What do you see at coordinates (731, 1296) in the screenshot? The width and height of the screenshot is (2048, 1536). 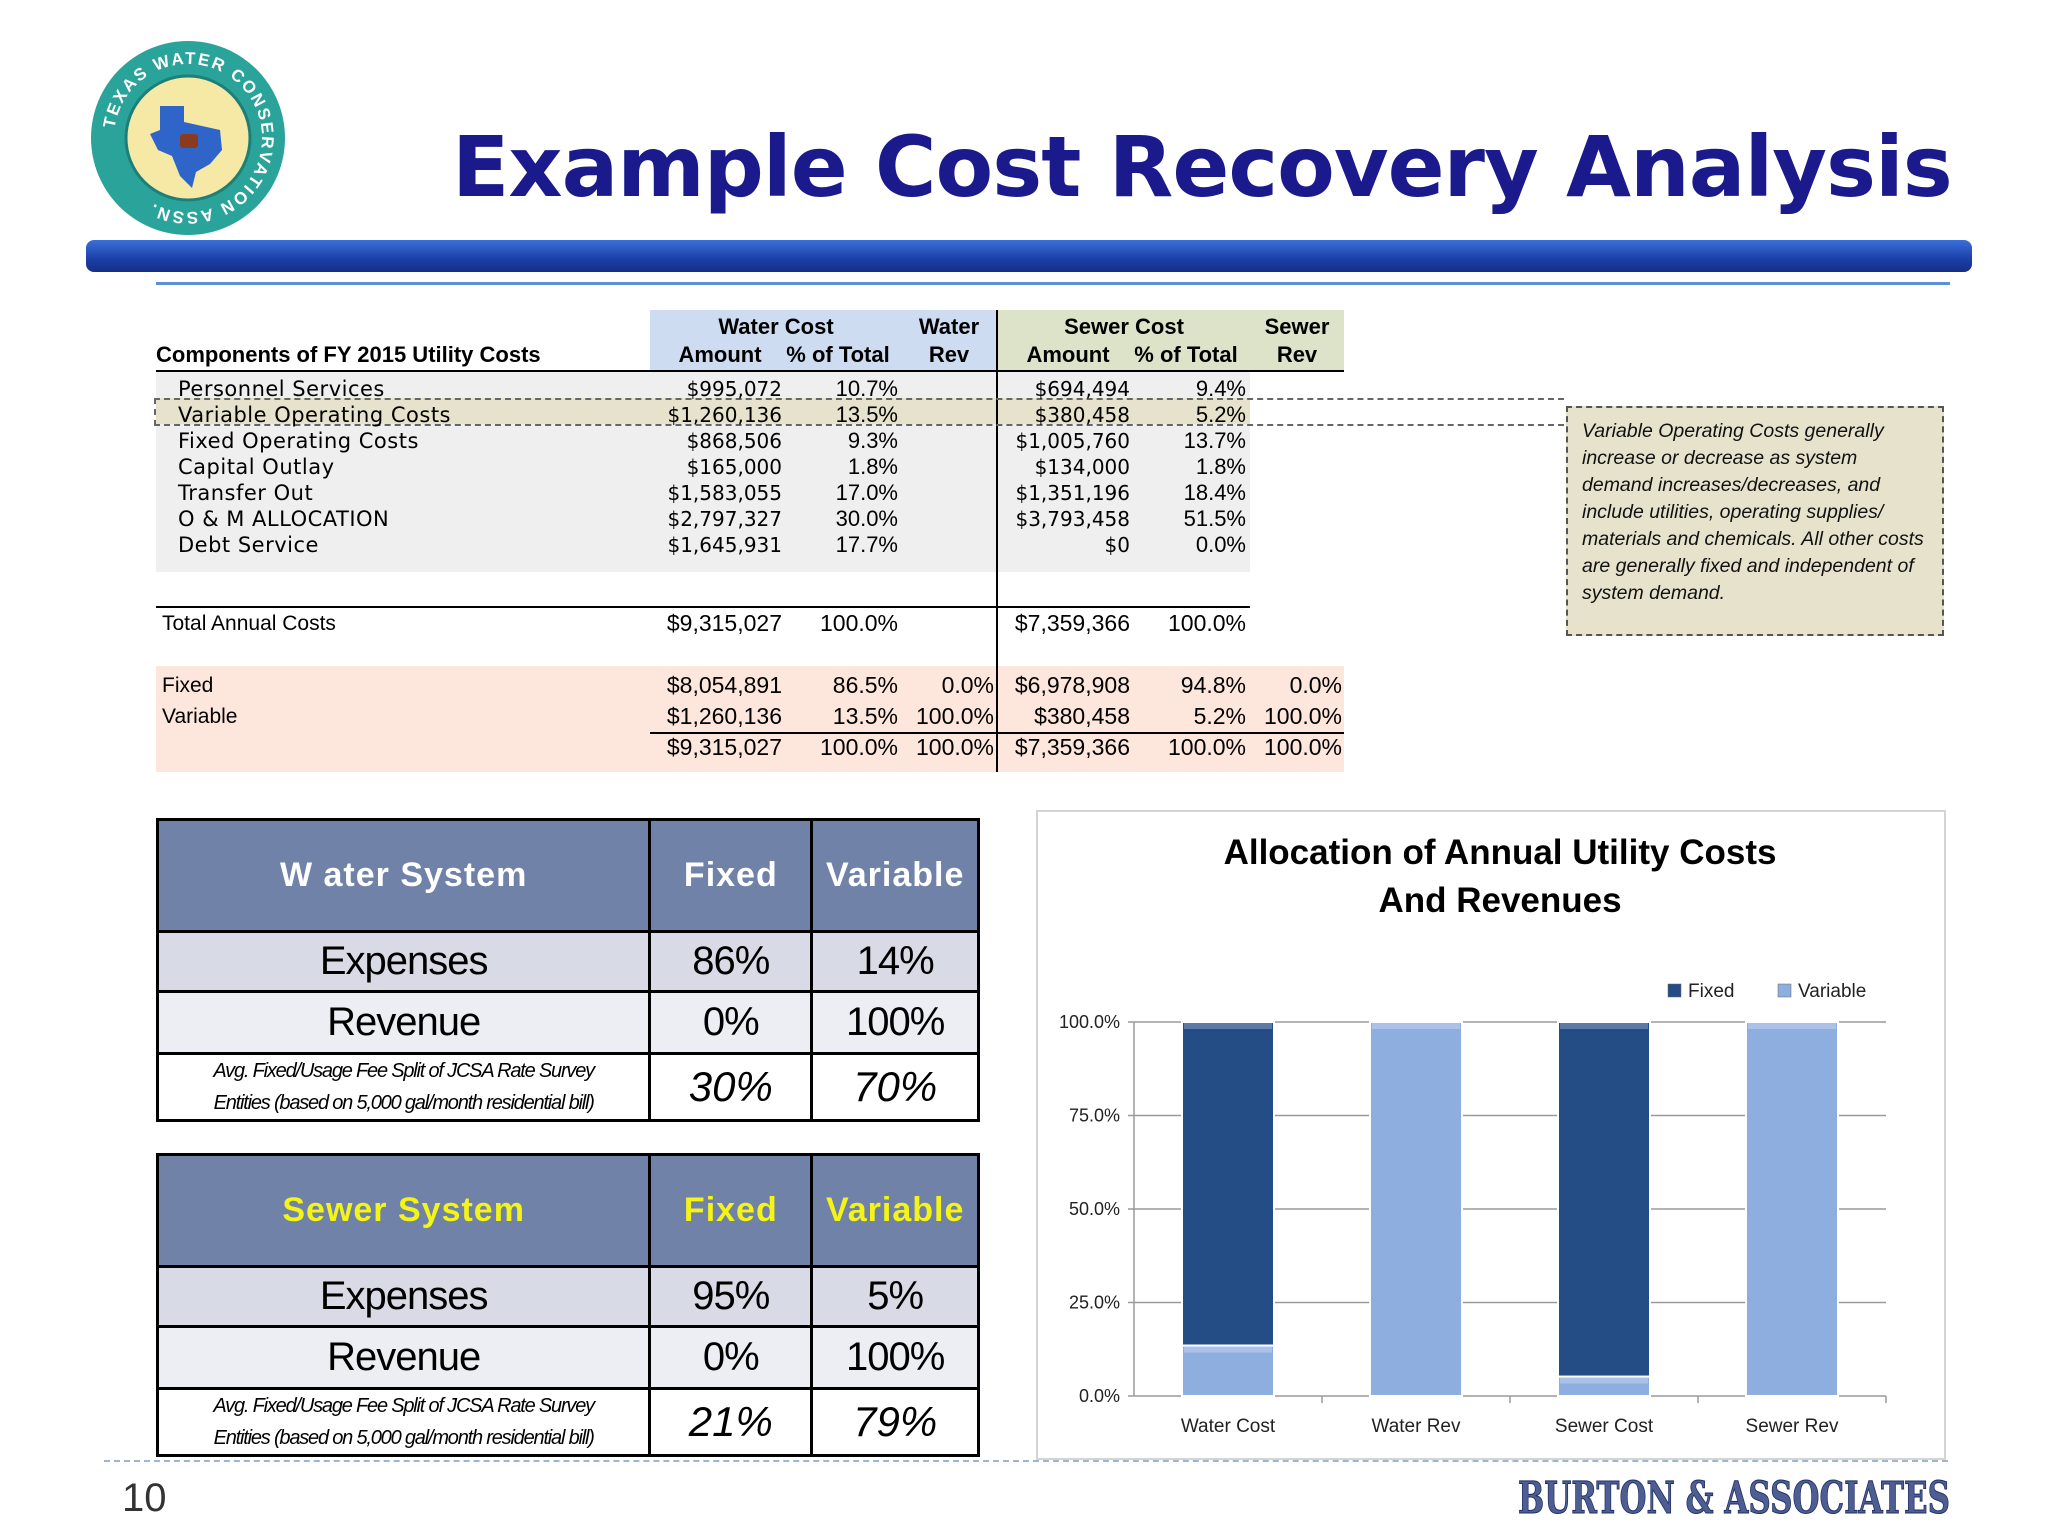 I see `sewer-expenses-fixed: 95%` at bounding box center [731, 1296].